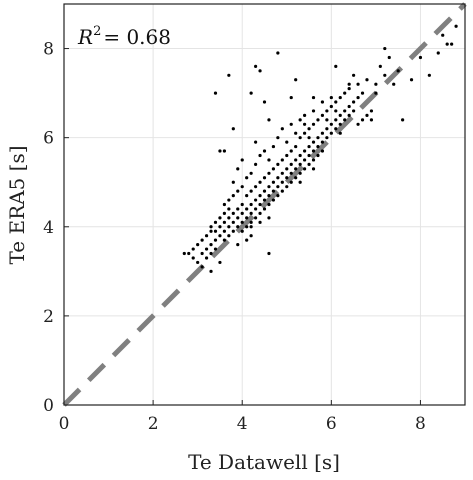 This screenshot has width=473, height=480. I want to click on y-tick-label: 4, so click(48, 228).